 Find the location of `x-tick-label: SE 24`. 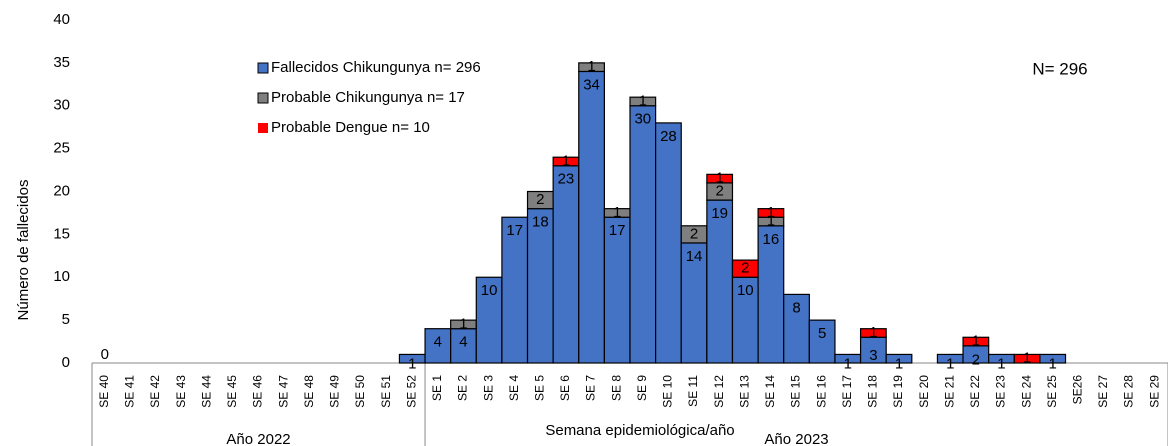

x-tick-label: SE 24 is located at coordinates (1026, 391).